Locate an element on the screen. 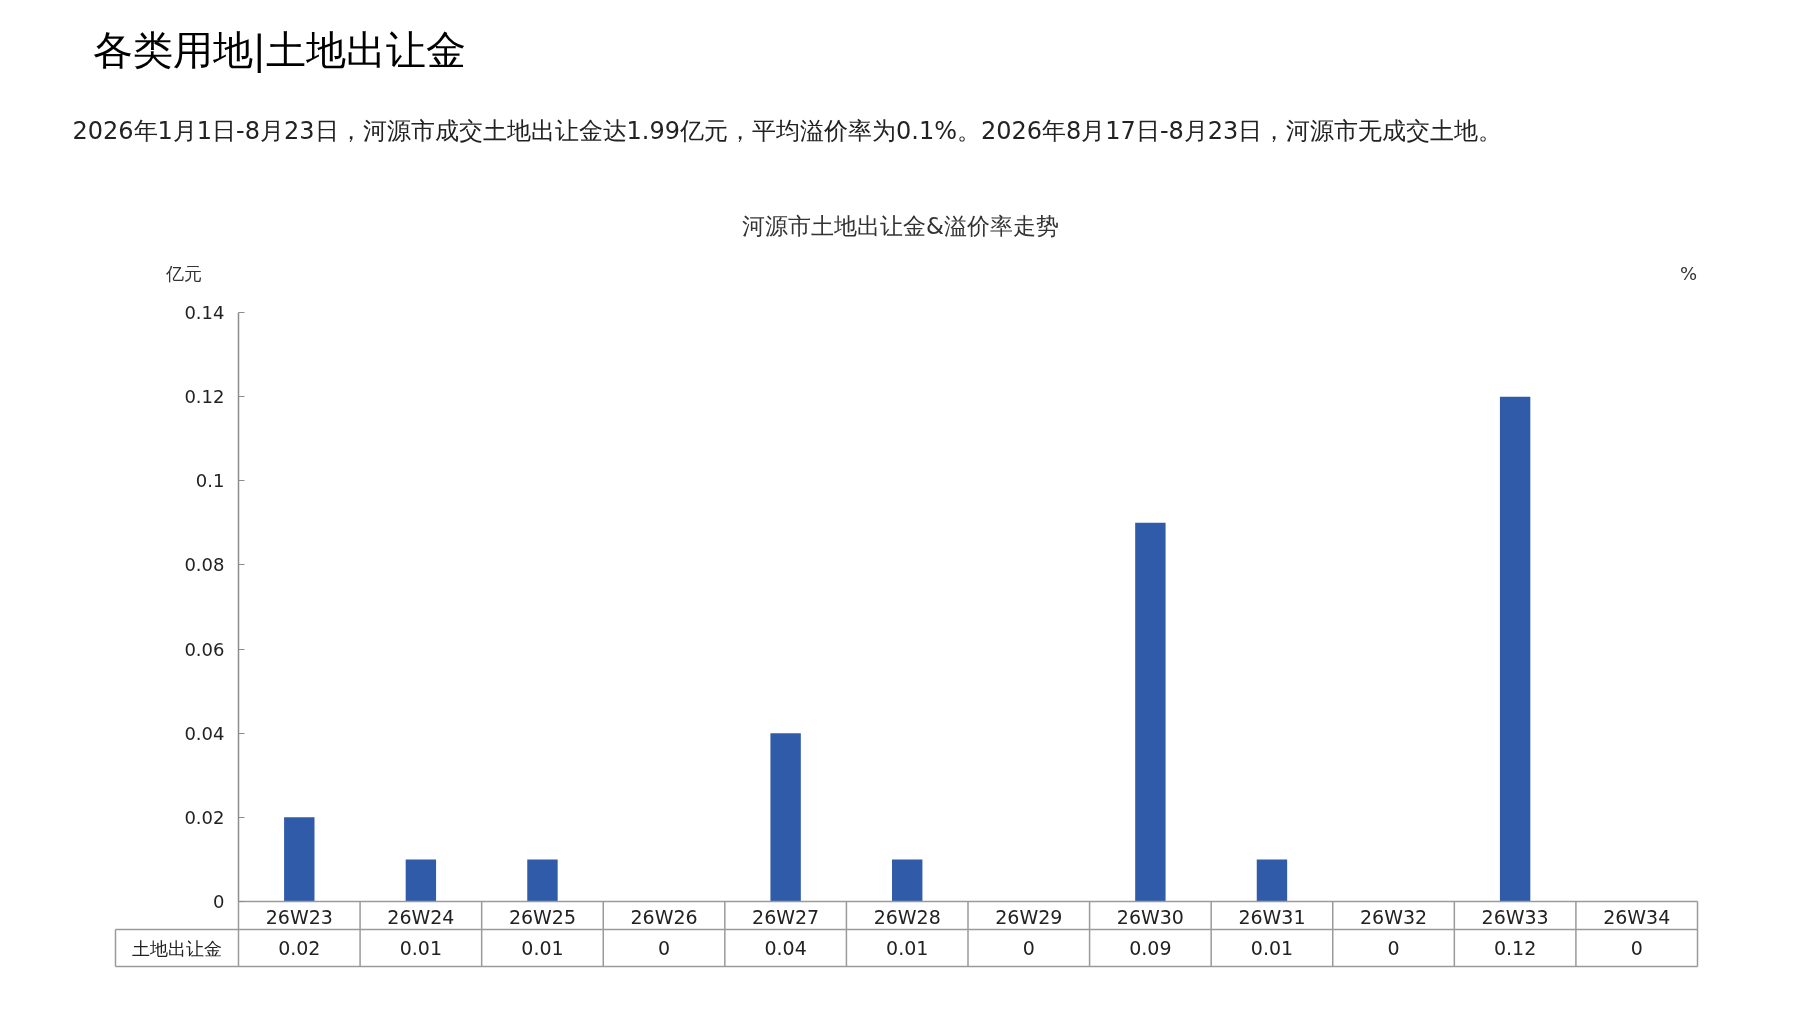 The height and width of the screenshot is (1010, 1797). data-label: 0.04 is located at coordinates (785, 948).